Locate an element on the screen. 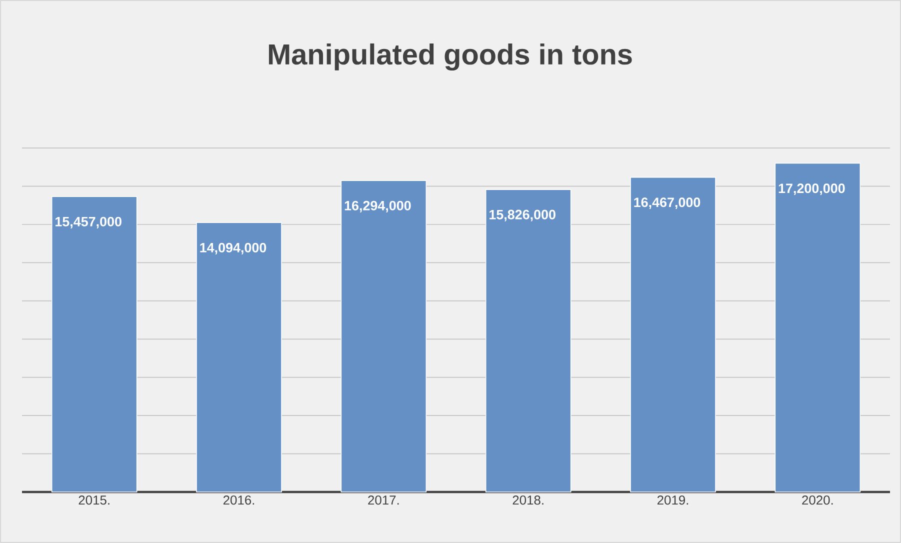 This screenshot has width=901, height=543. x-tick-label: 2017. is located at coordinates (383, 500).